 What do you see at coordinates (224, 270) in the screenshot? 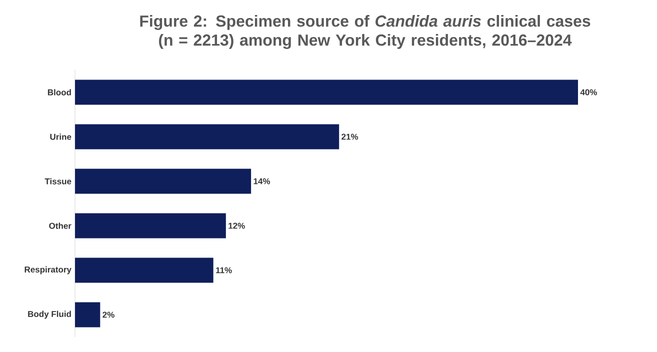
I see `data-label: 11%` at bounding box center [224, 270].